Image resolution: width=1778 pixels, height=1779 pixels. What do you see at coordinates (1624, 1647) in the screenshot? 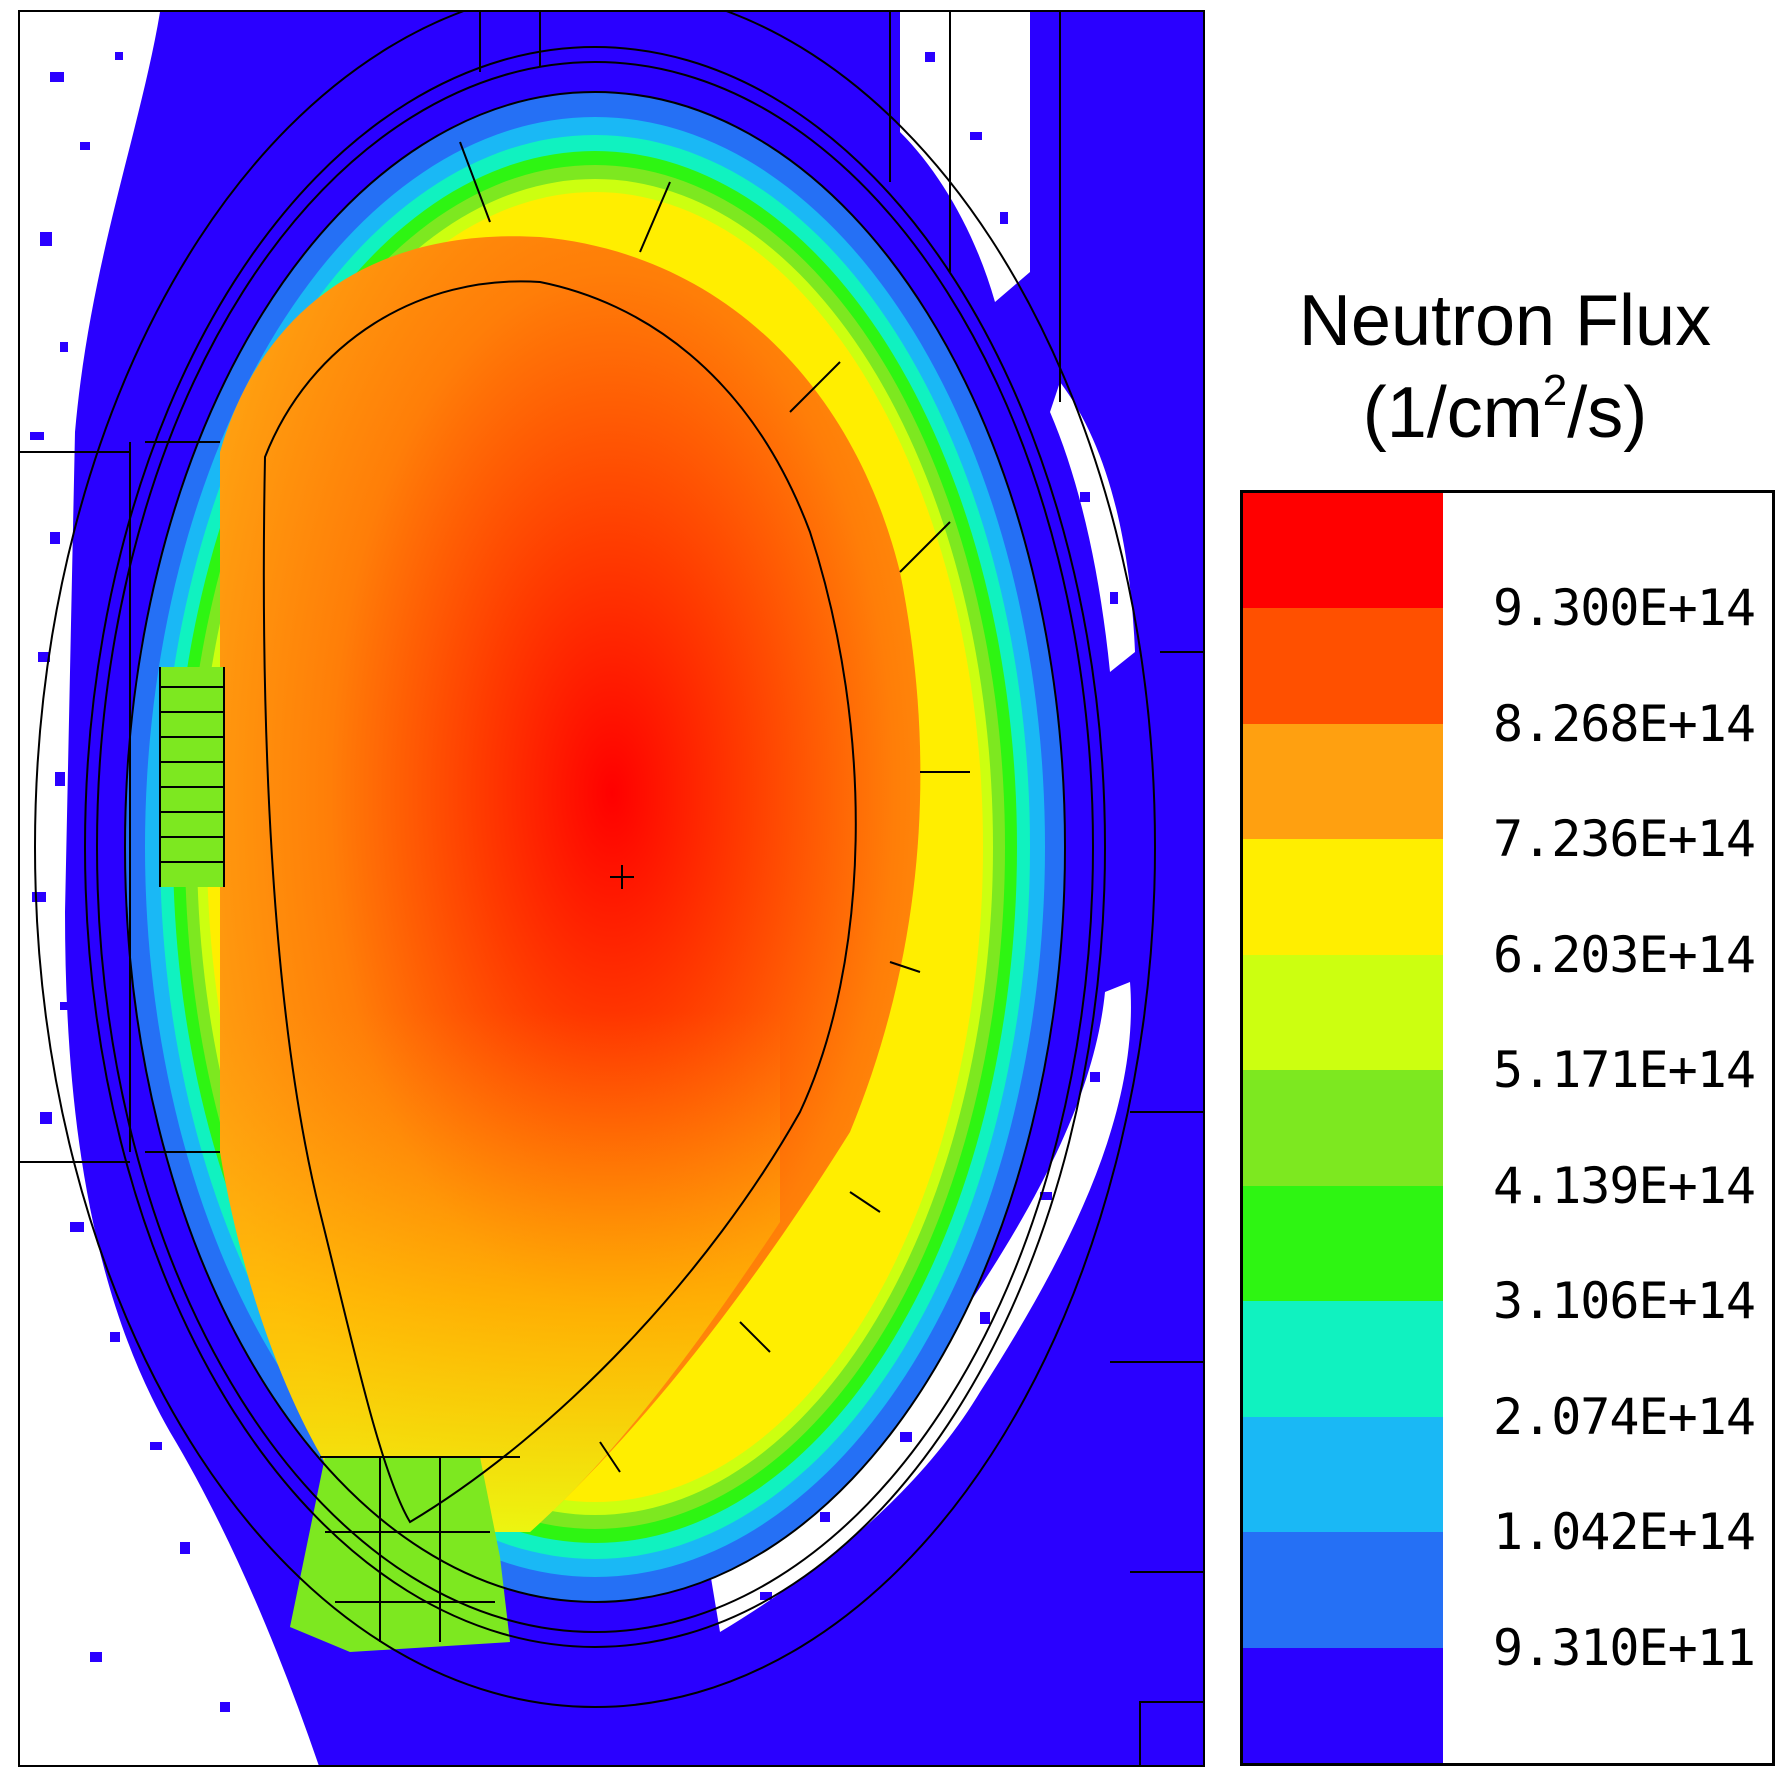
I see `legend-label: 9.310E+11` at bounding box center [1624, 1647].